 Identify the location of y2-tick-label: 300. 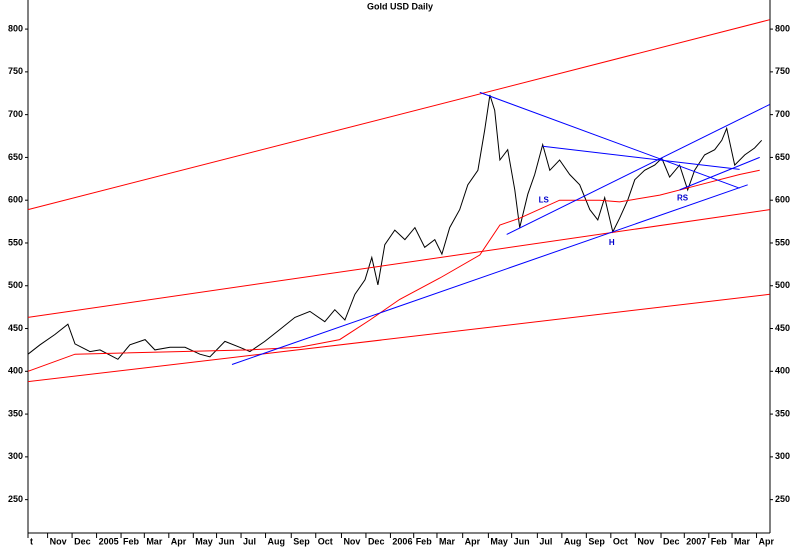
(782, 456).